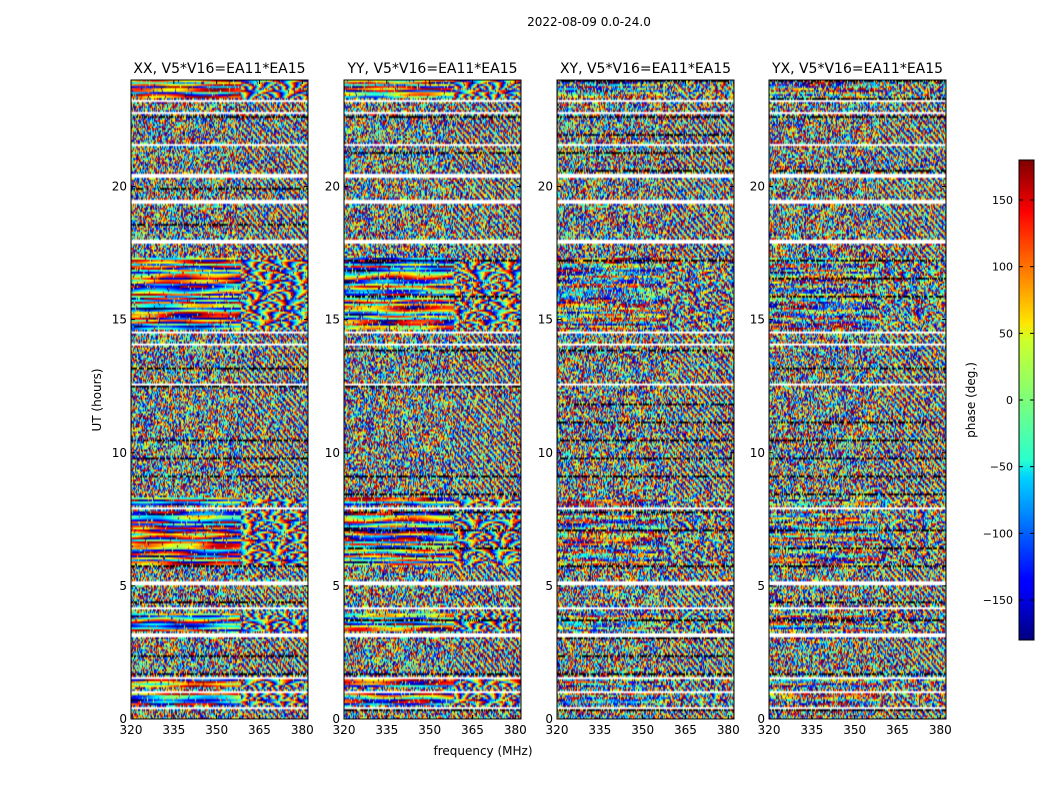  I want to click on panel-title: YY, V5*V16=EA11*EA15, so click(431, 69).